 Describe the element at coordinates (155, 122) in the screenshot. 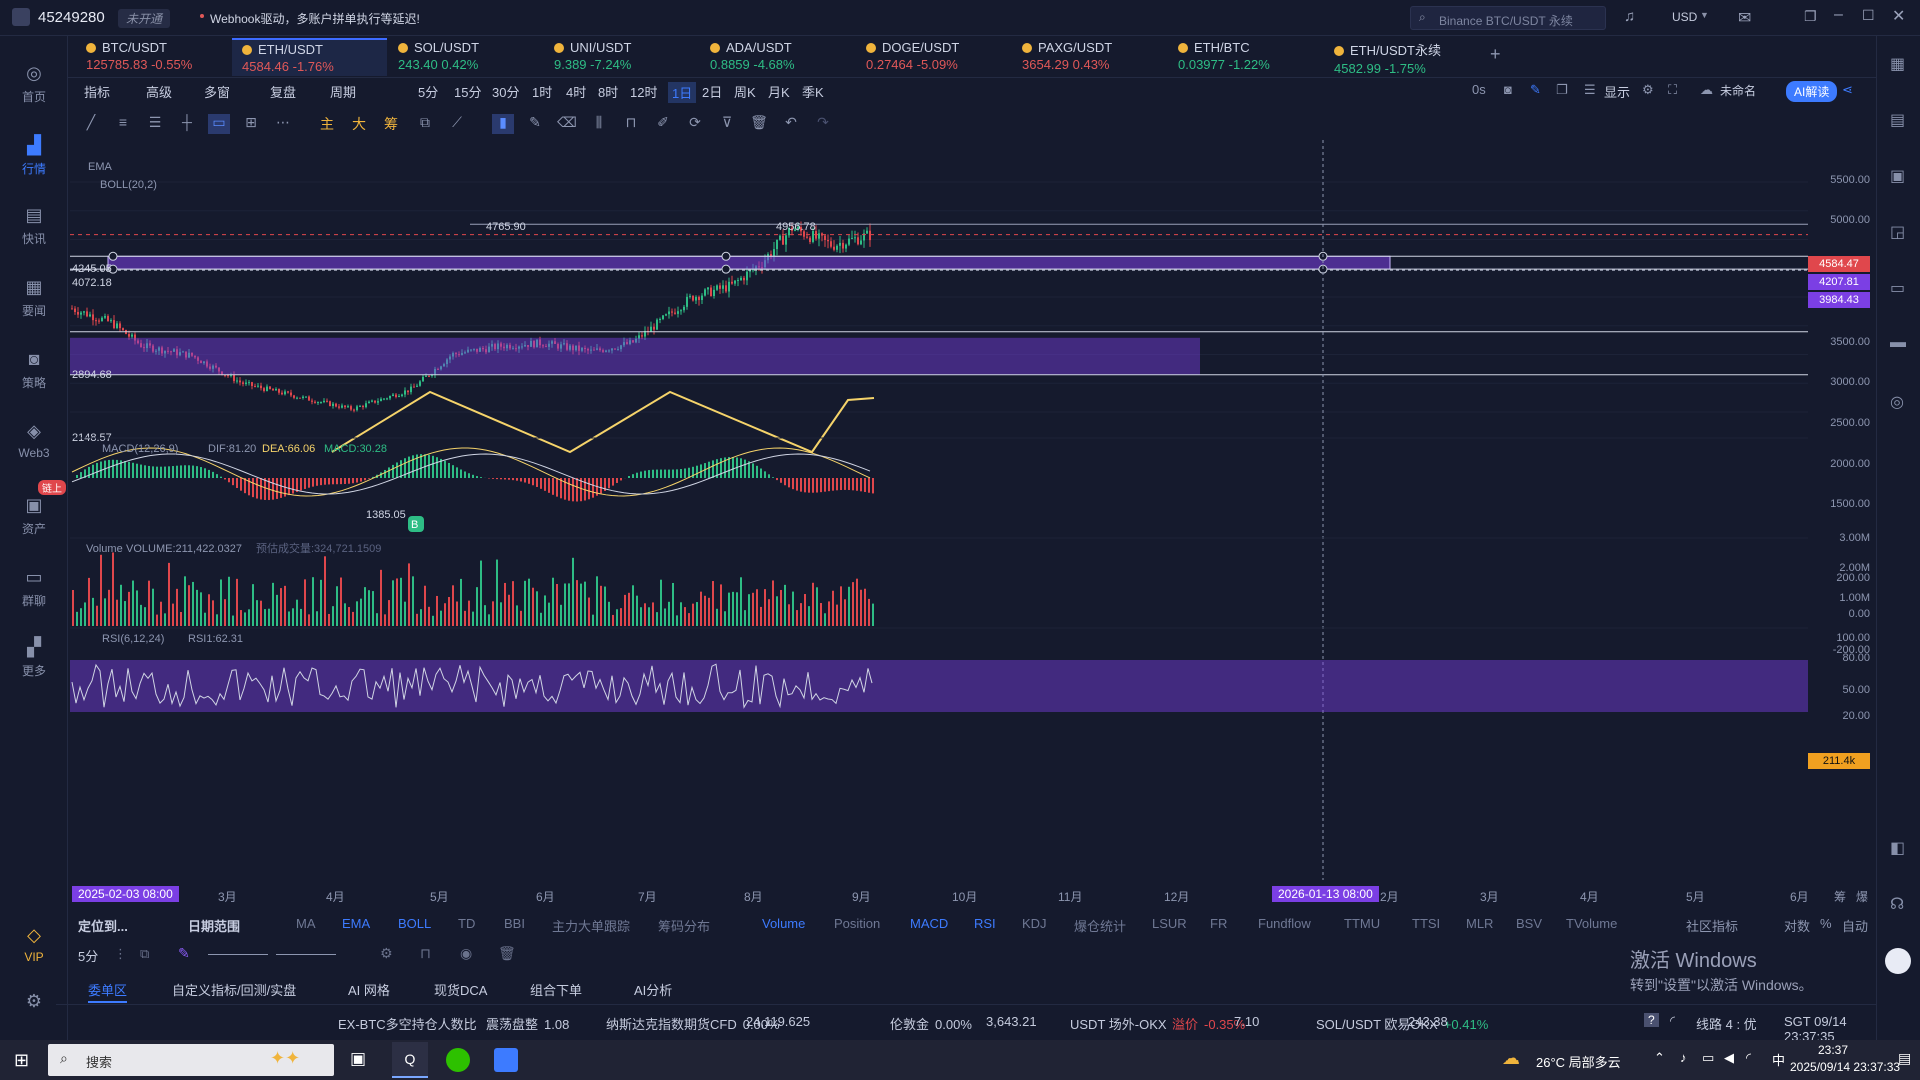

I see `horizontal-lines-icon: ☰` at that location.